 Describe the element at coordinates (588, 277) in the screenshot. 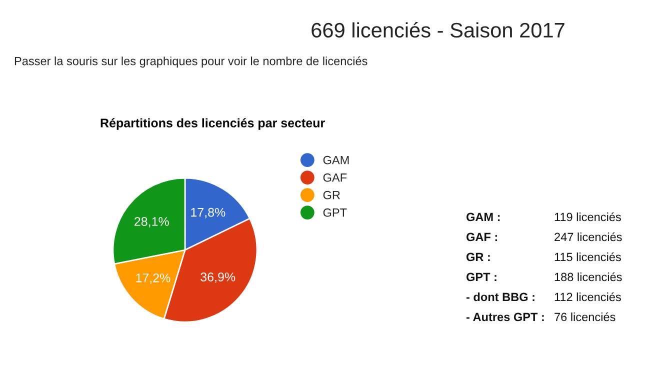

I see `text: 188 licenciés` at that location.